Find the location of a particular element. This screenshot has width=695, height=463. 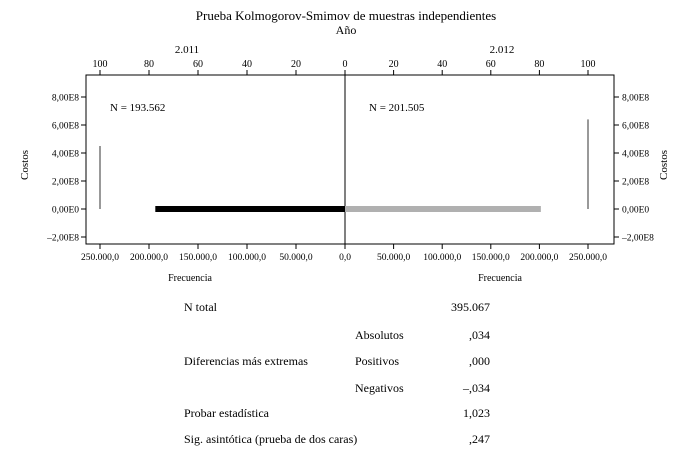

chart-subtitle: Año is located at coordinates (346, 30).